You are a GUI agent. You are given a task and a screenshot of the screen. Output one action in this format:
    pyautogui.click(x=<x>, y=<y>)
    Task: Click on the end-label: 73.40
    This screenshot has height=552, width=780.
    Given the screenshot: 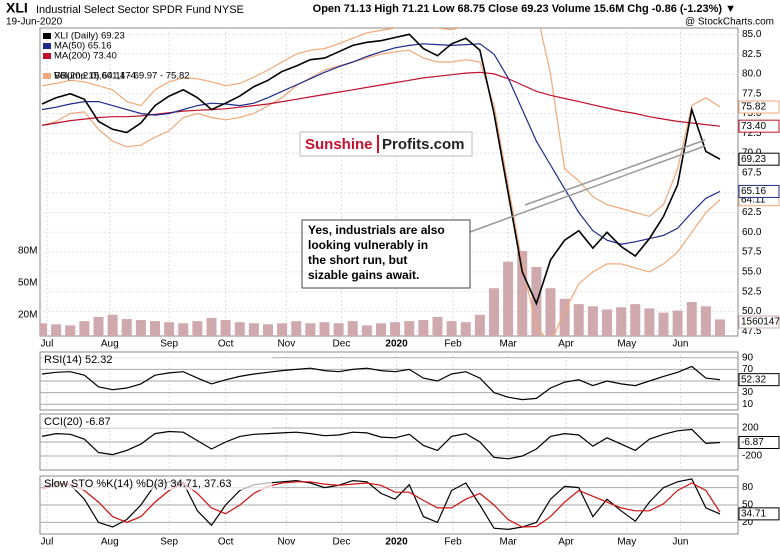 What is the action you would take?
    pyautogui.click(x=753, y=126)
    